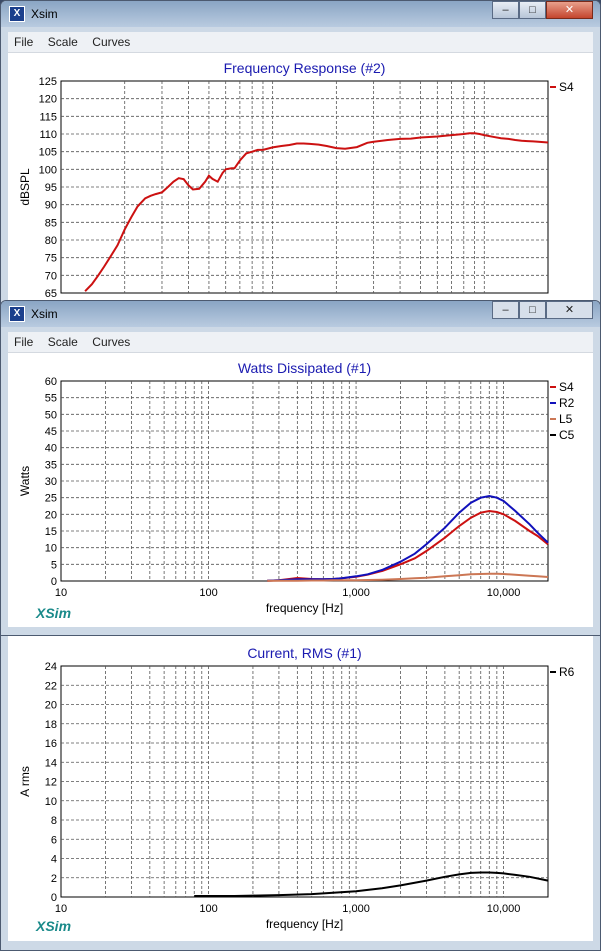  I want to click on y-tick-label: 14, so click(51, 763).